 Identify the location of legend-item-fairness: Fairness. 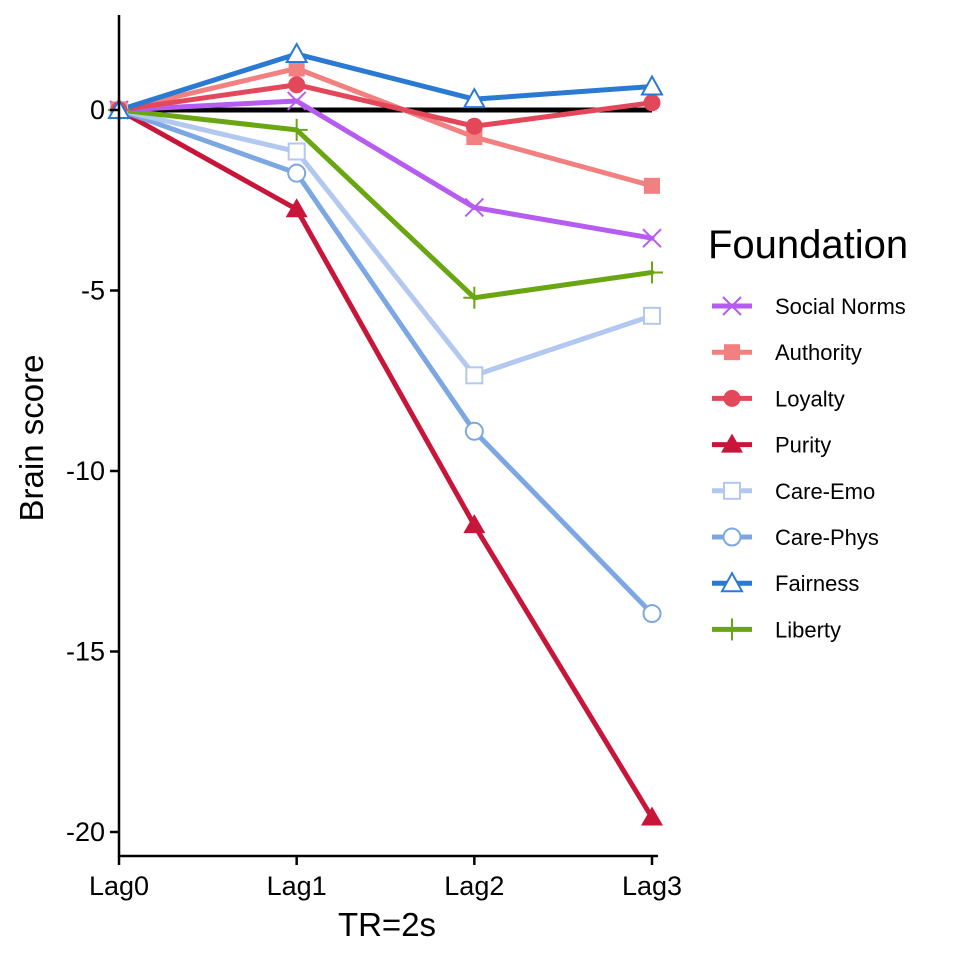
(785, 583).